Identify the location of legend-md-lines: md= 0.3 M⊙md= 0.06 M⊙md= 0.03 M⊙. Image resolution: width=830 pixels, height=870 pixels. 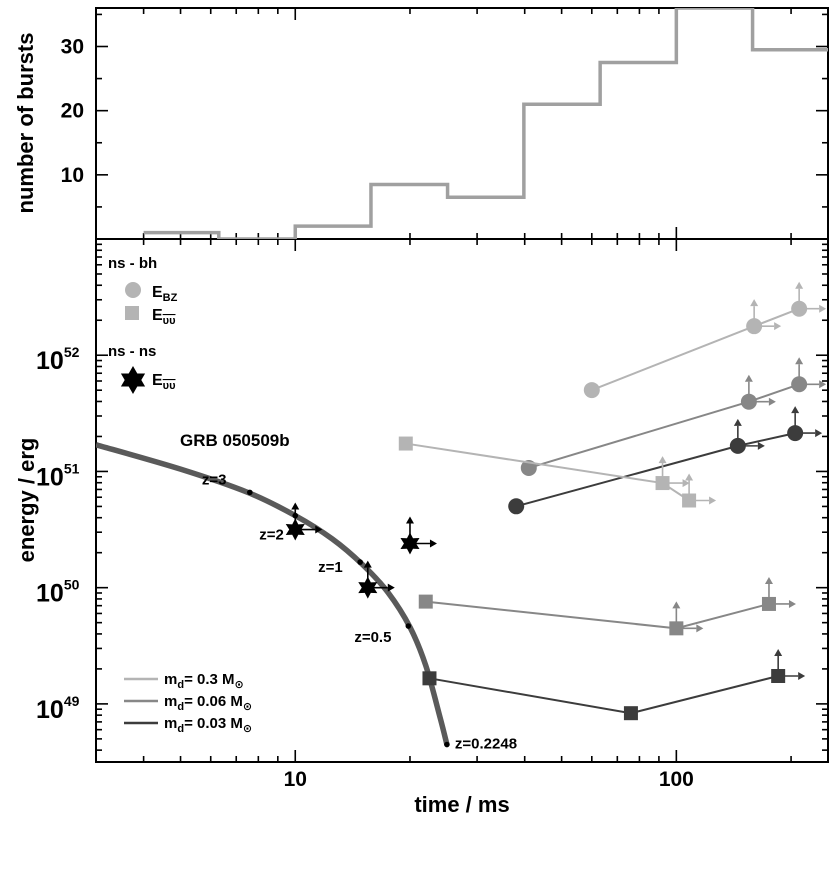
(188, 703).